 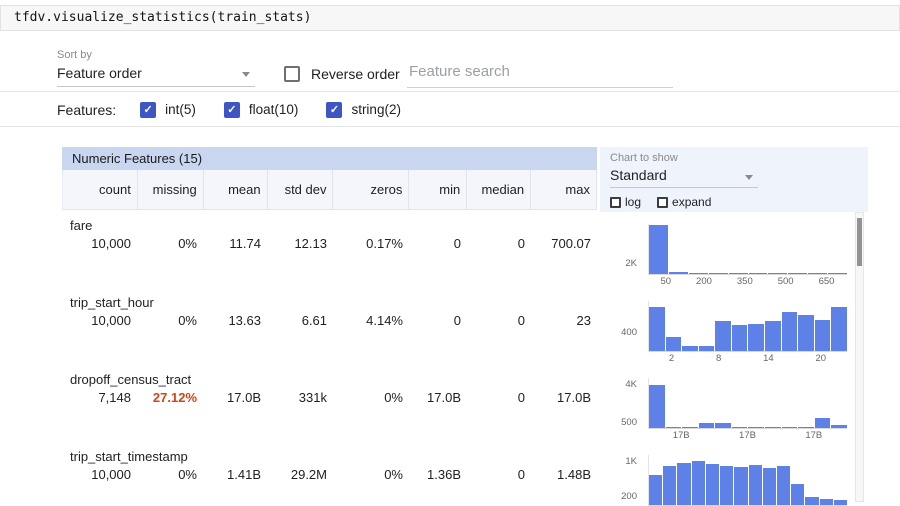 I want to click on x-tick-label: 17B, so click(x=747, y=435).